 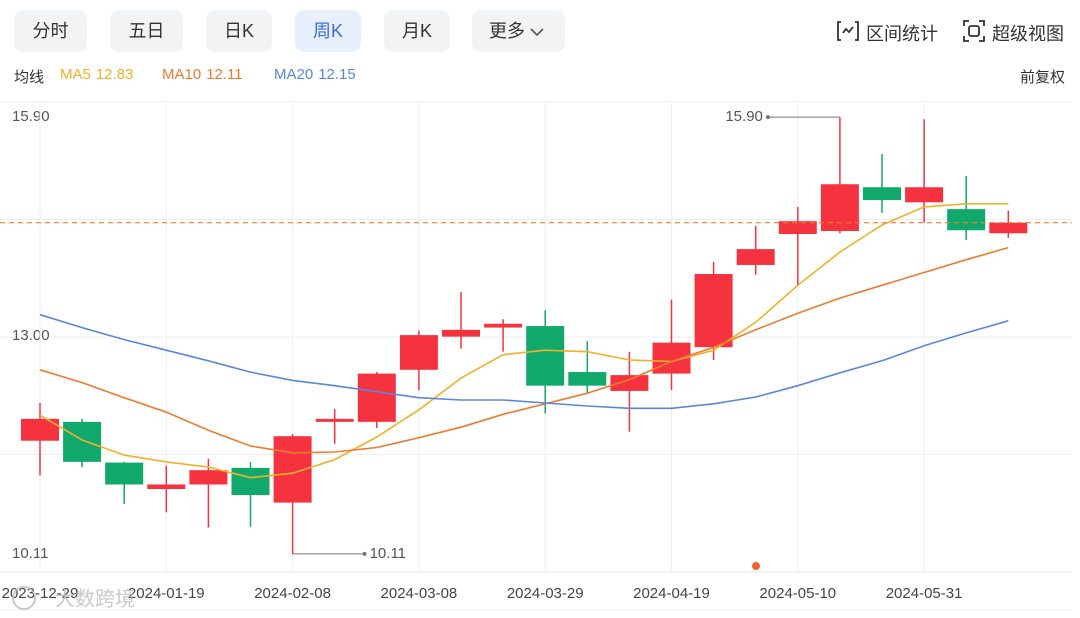 What do you see at coordinates (902, 34) in the screenshot?
I see `tool: 区间统计` at bounding box center [902, 34].